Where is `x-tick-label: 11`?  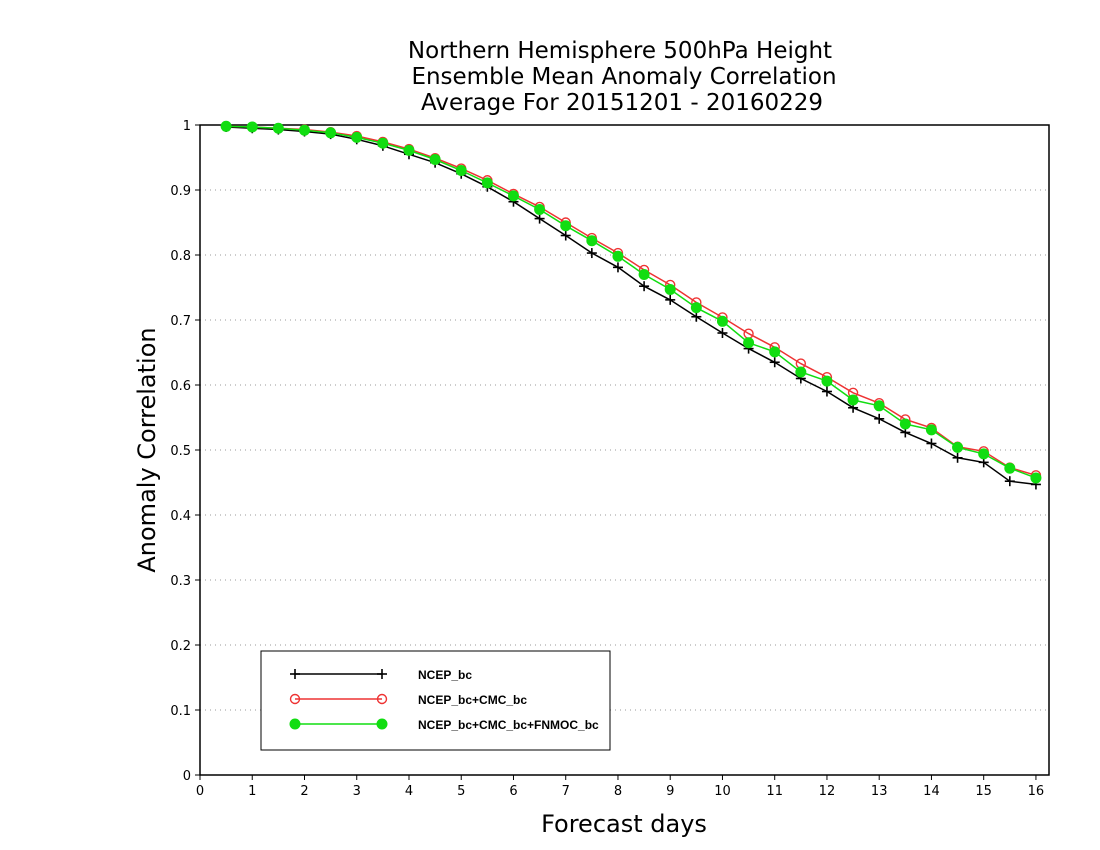
x-tick-label: 11 is located at coordinates (774, 791).